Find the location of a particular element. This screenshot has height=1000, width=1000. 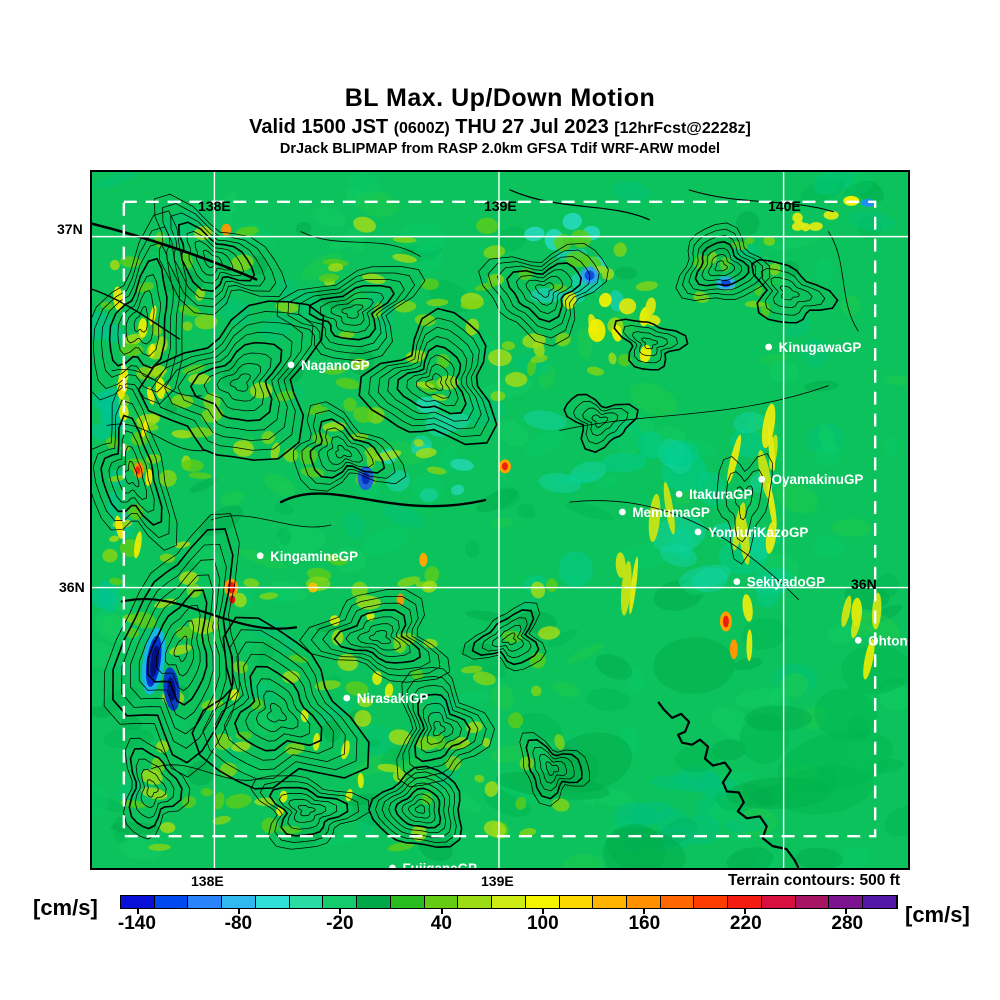

terrain-note: Terrain contours: 500 ft is located at coordinates (814, 880).